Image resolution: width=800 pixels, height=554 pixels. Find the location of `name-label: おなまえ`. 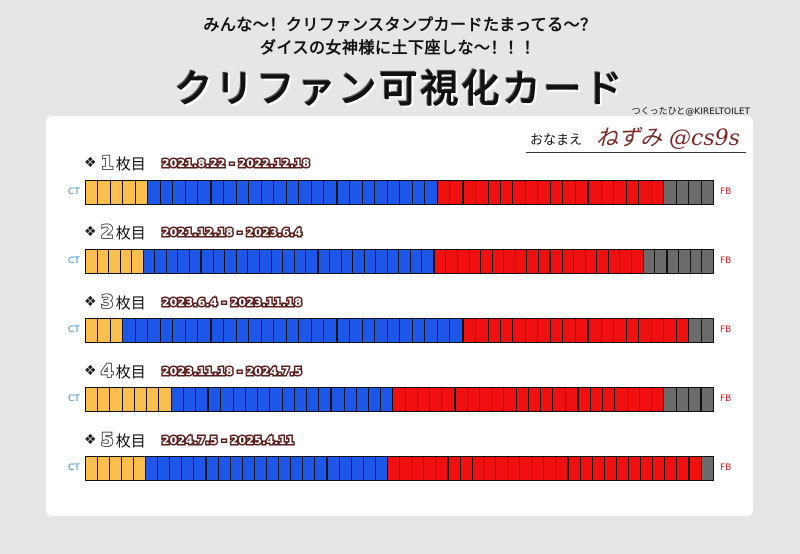

name-label: おなまえ is located at coordinates (556, 140).